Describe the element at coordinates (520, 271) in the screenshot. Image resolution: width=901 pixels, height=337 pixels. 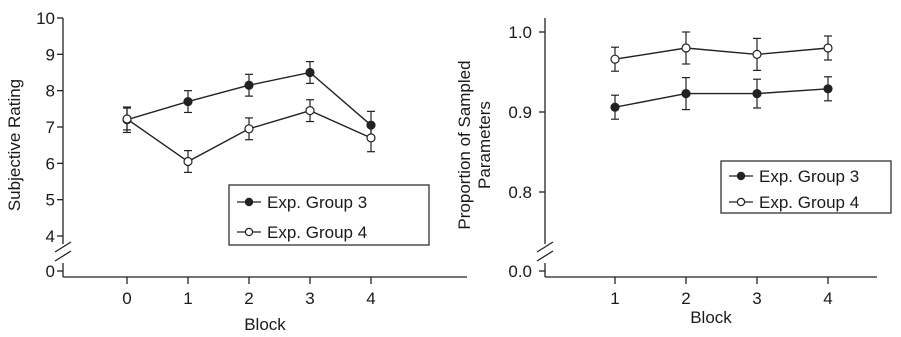
I see `y-tick-label: 0.0` at that location.